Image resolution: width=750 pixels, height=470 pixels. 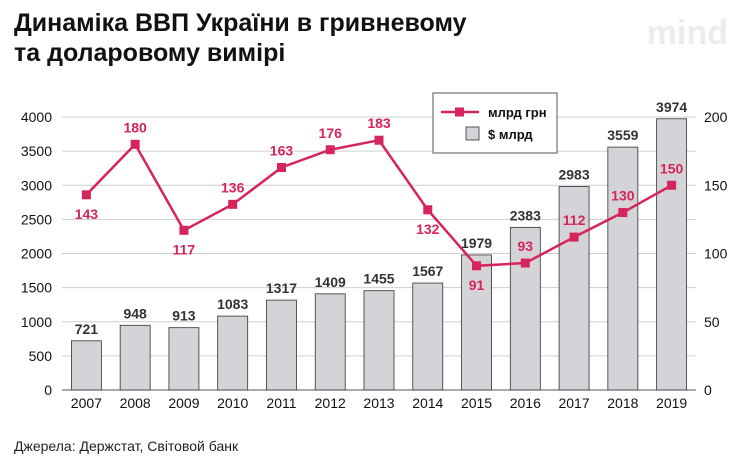 What do you see at coordinates (477, 285) in the screenshot?
I see `line-value-label: 91` at bounding box center [477, 285].